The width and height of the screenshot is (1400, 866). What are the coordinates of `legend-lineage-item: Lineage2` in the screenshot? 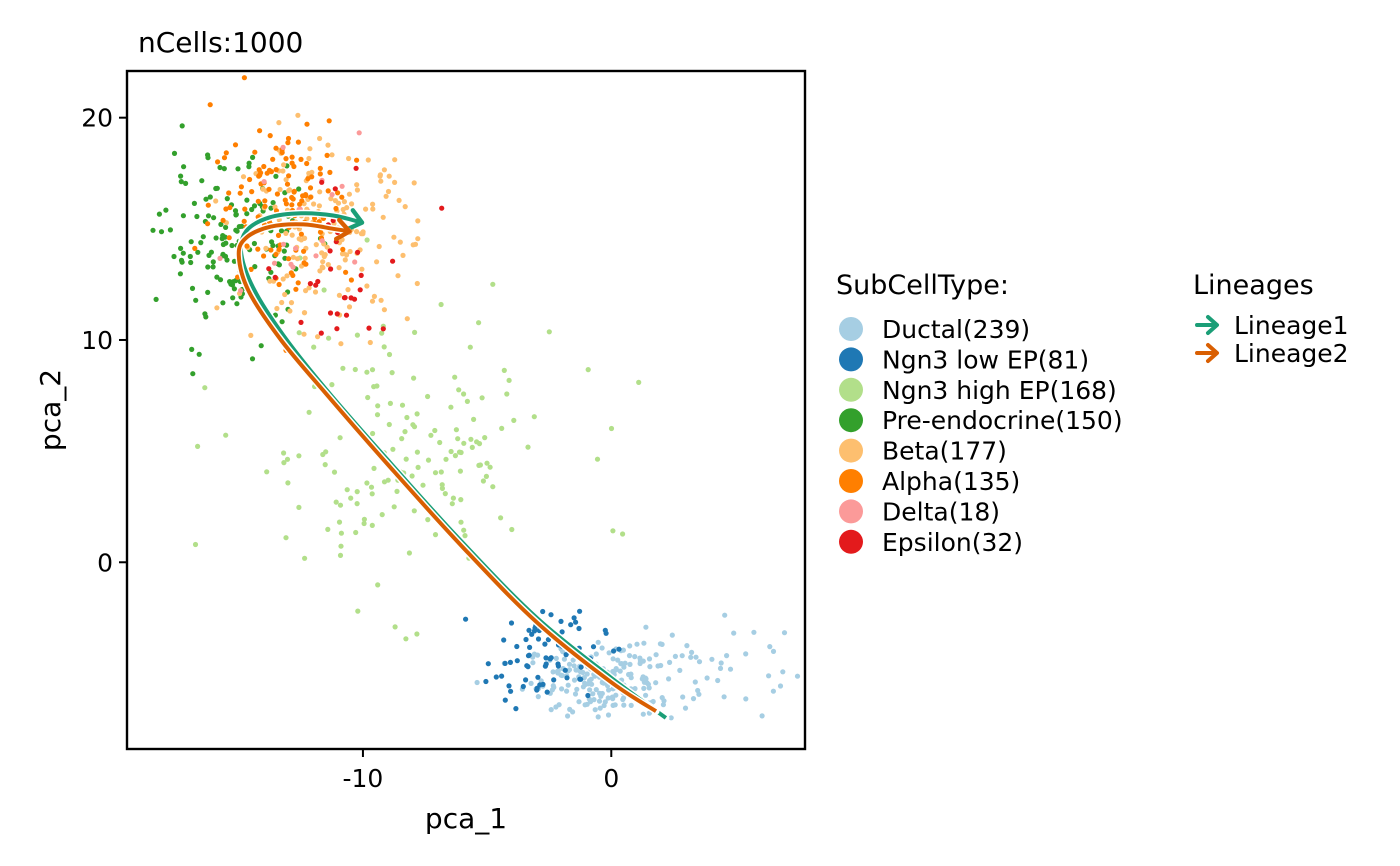 It's located at (1272, 353).